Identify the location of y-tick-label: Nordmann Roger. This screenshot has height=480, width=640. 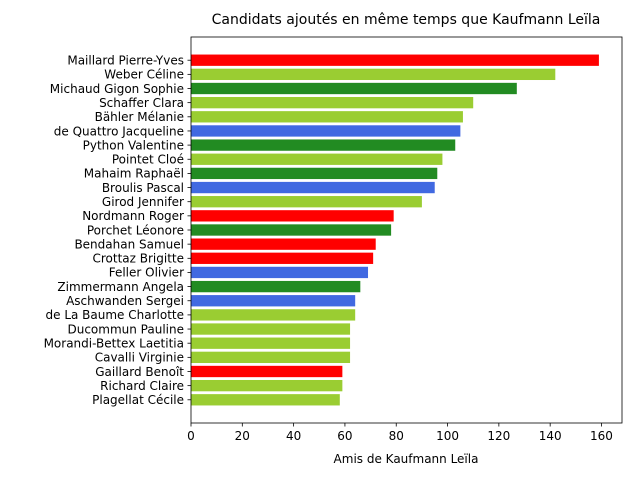
(133, 216).